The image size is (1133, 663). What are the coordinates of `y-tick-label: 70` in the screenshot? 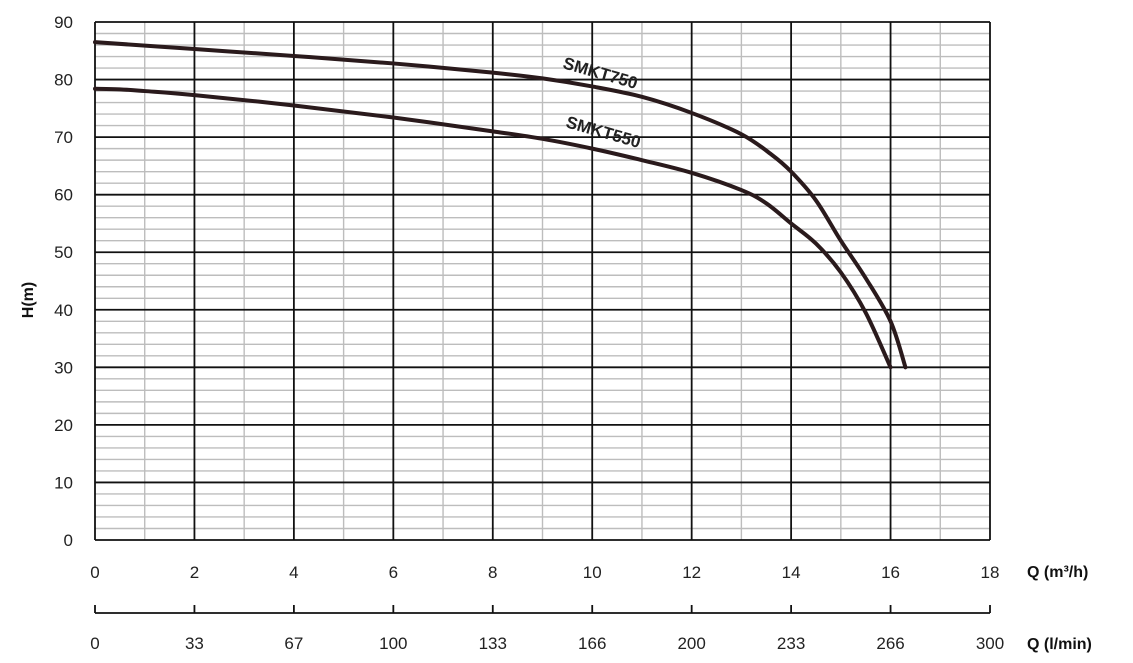 It's located at (63, 137).